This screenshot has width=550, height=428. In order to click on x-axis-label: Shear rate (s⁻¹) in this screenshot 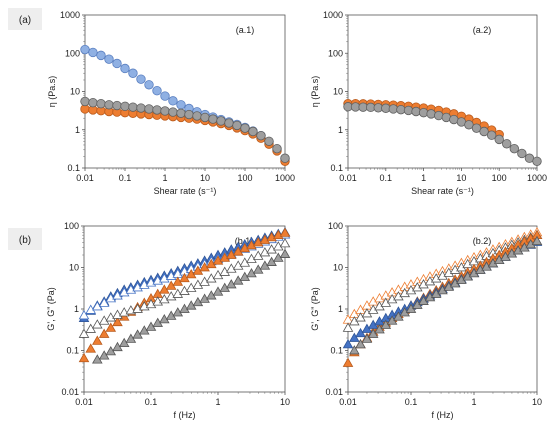, I will do `click(442, 191)`.